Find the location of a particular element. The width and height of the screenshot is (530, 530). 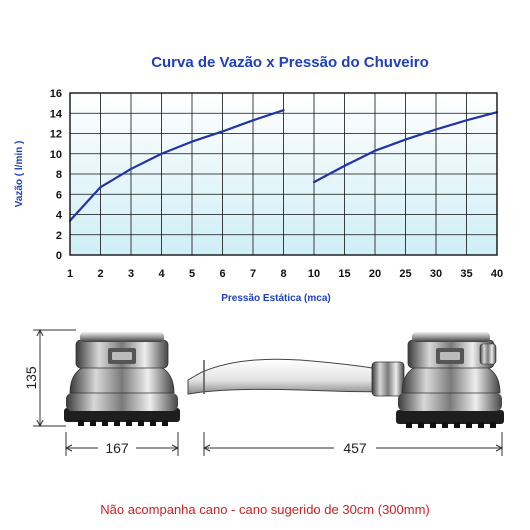

y-tick-label: 12 is located at coordinates (56, 135).